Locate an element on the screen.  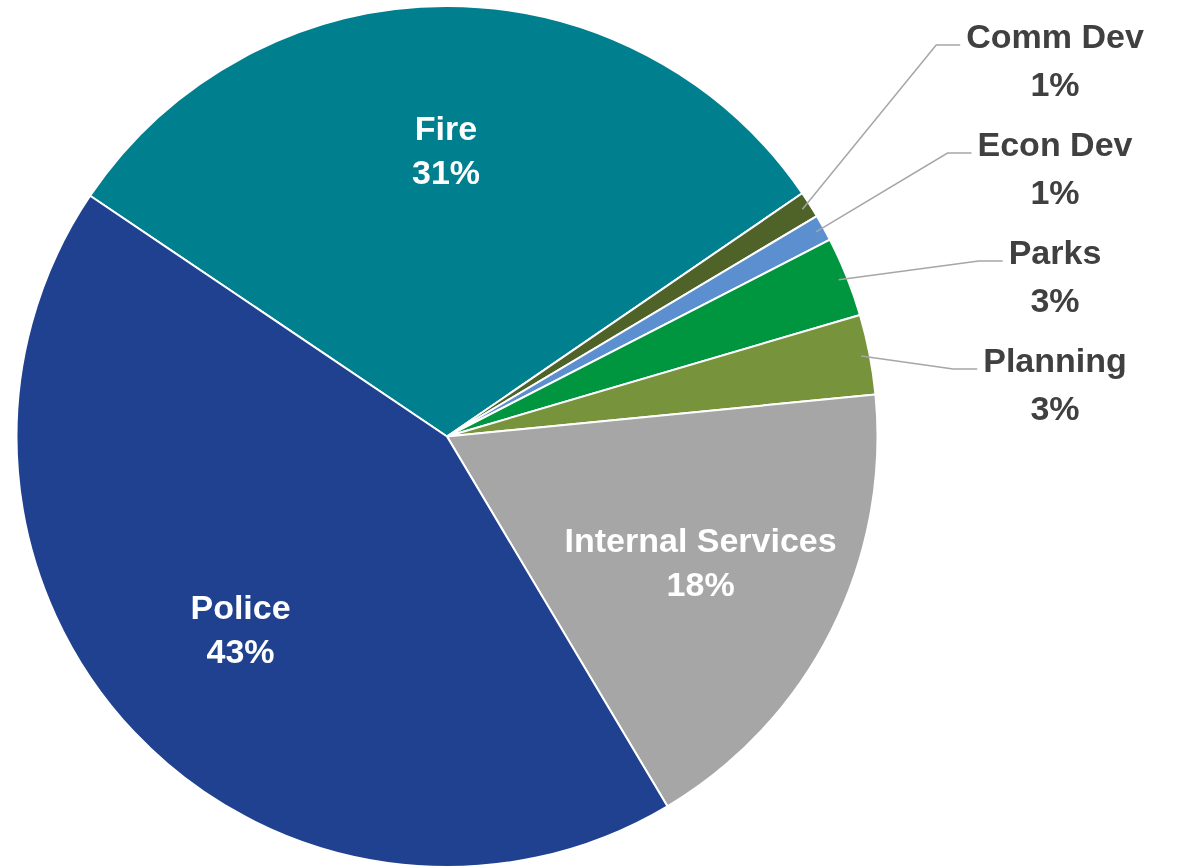
data-label: 43% is located at coordinates (240, 651).